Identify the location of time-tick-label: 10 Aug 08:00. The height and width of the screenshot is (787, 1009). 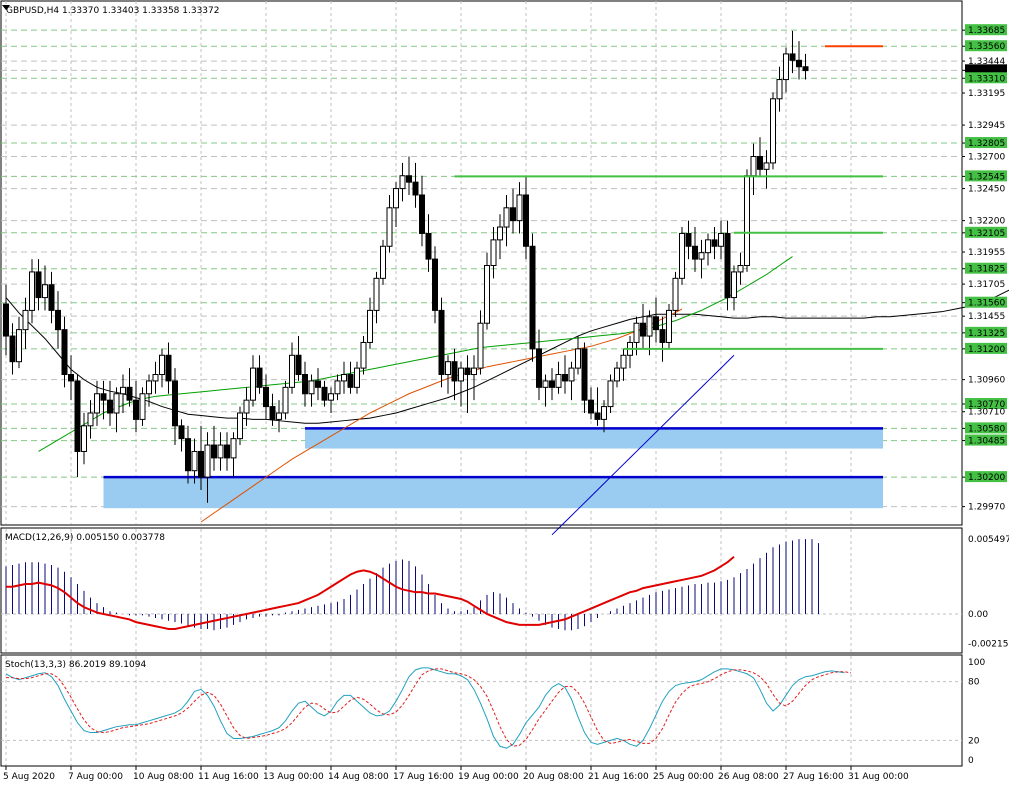
(163, 777).